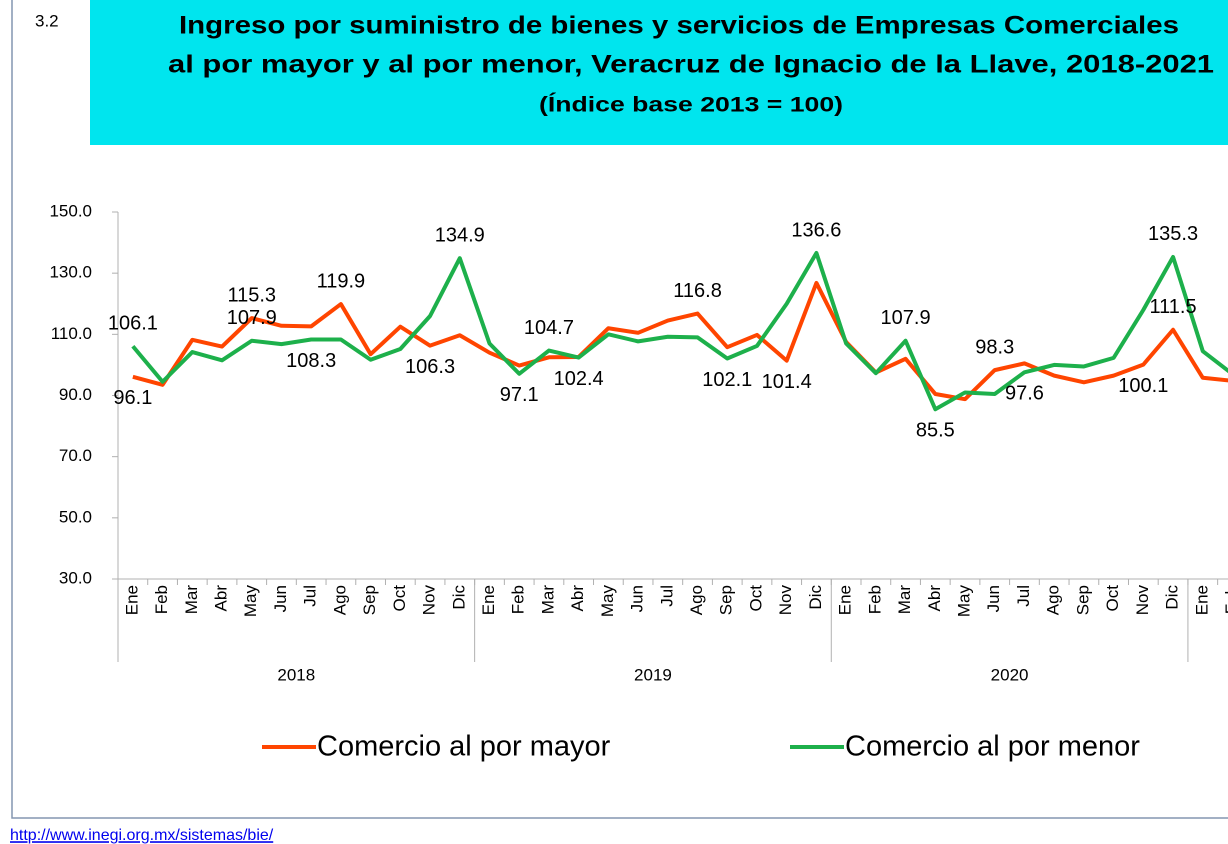 The height and width of the screenshot is (844, 1228). What do you see at coordinates (579, 379) in the screenshot?
I see `data-label: 102.4` at bounding box center [579, 379].